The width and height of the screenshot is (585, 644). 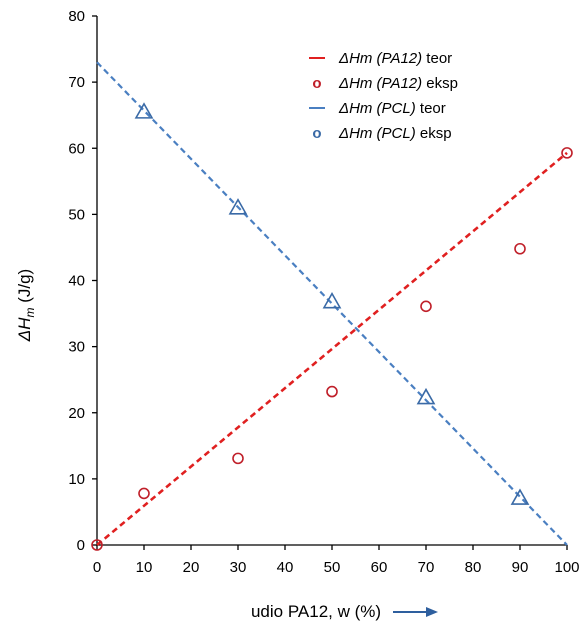 I want to click on x-axis-title: udio PA12, w (%), so click(x=316, y=611).